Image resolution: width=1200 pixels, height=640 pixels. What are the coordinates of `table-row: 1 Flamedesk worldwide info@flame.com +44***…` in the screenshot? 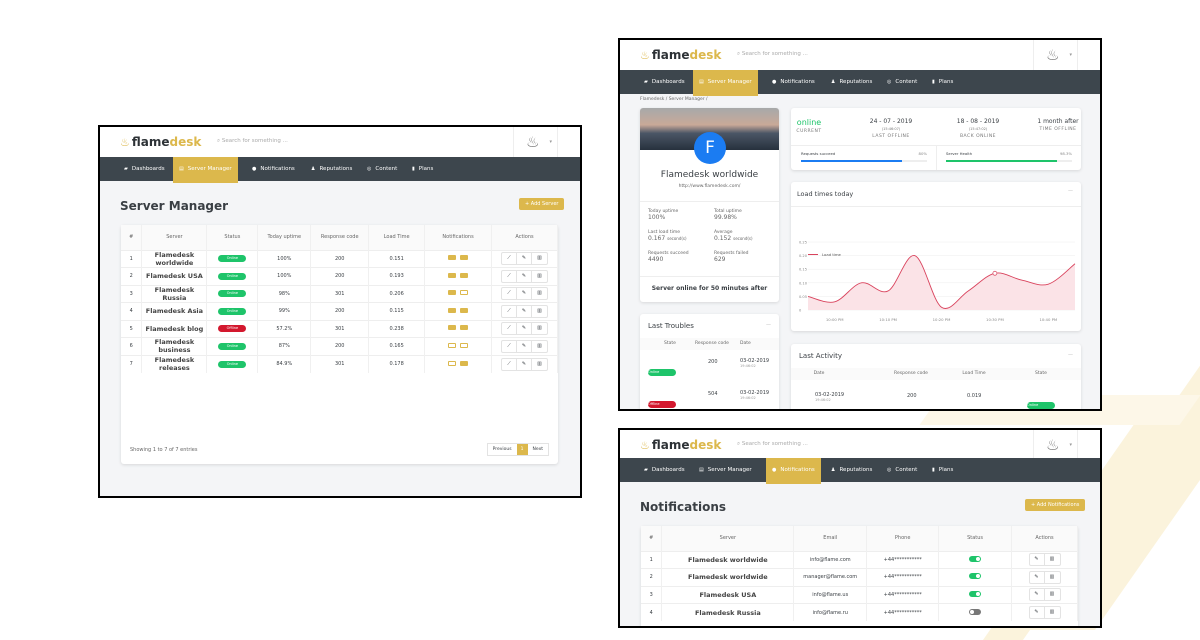 It's located at (859, 559).